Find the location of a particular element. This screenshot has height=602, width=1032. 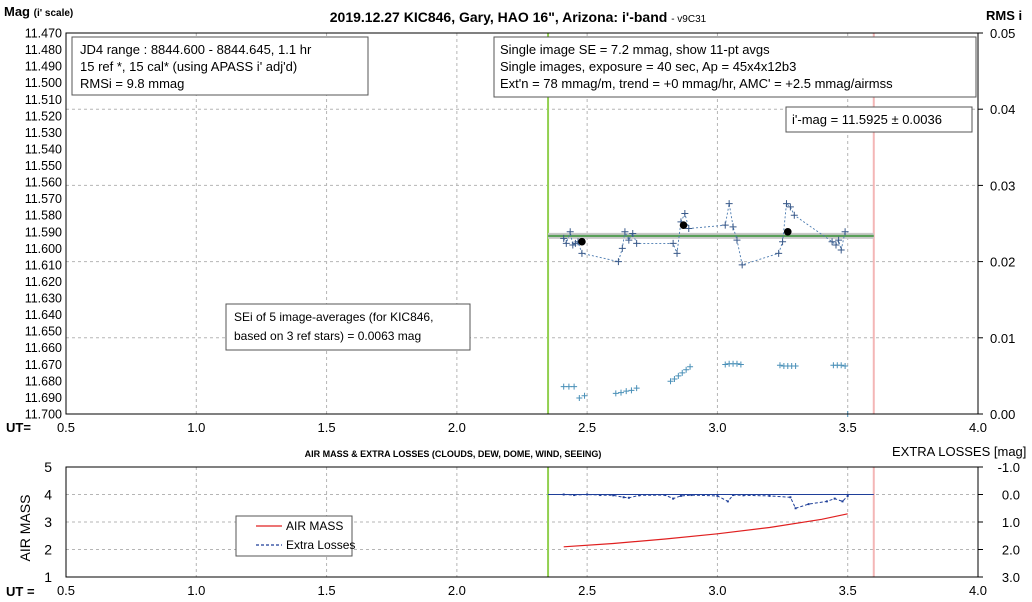

bottom-vertical-markers is located at coordinates (711, 522).